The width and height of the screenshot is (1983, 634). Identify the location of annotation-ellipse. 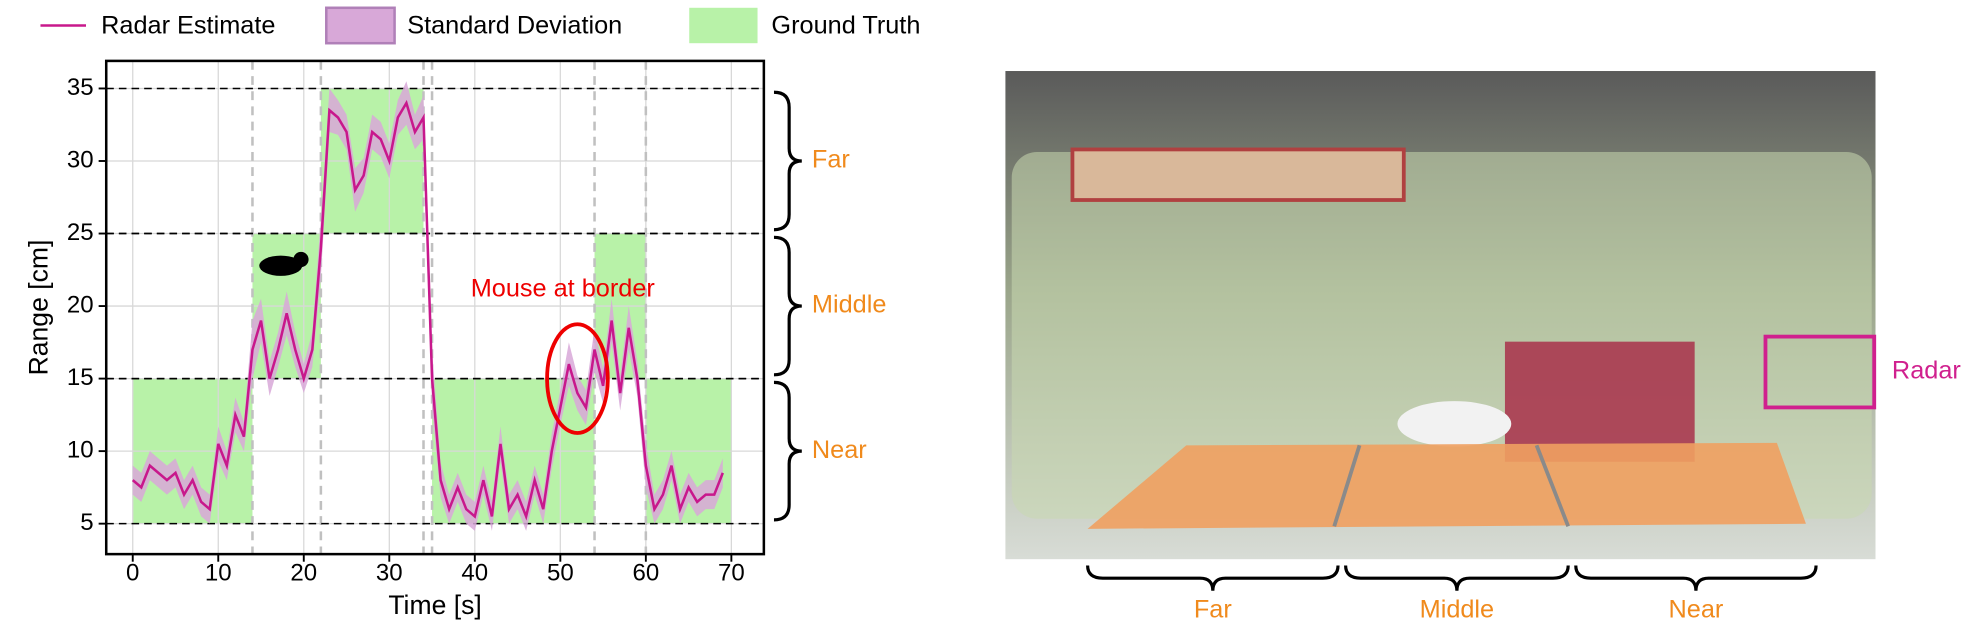
(577, 378).